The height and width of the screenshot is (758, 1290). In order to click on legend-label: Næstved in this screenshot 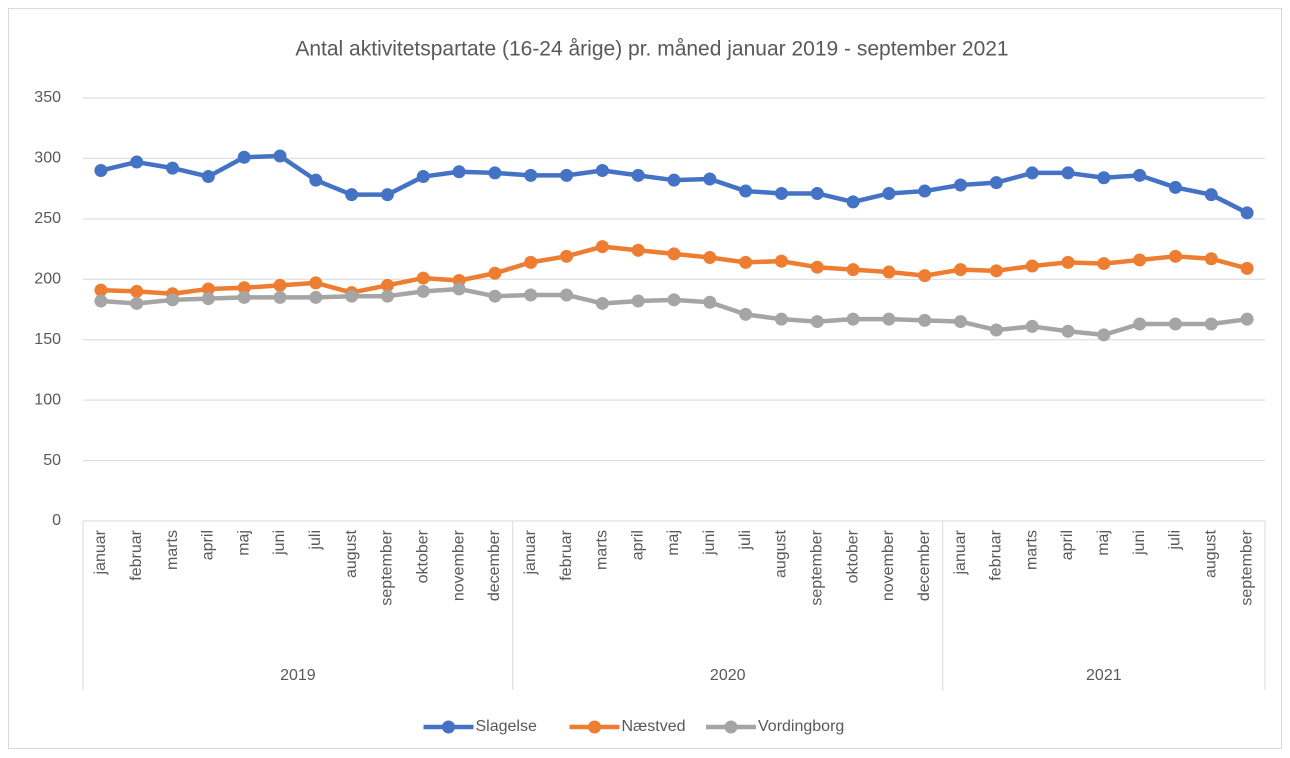, I will do `click(654, 726)`.